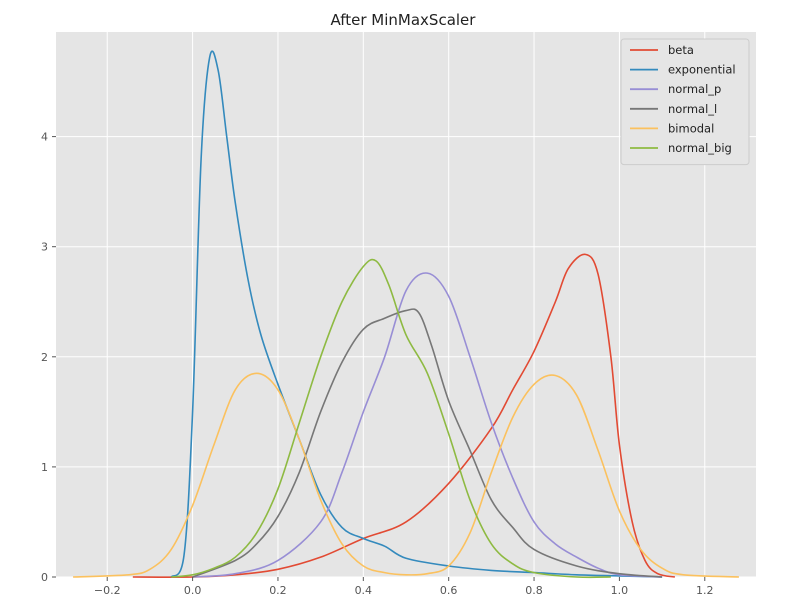 The height and width of the screenshot is (615, 785). Describe the element at coordinates (692, 109) in the screenshot. I see `legend-label: normal_l` at that location.